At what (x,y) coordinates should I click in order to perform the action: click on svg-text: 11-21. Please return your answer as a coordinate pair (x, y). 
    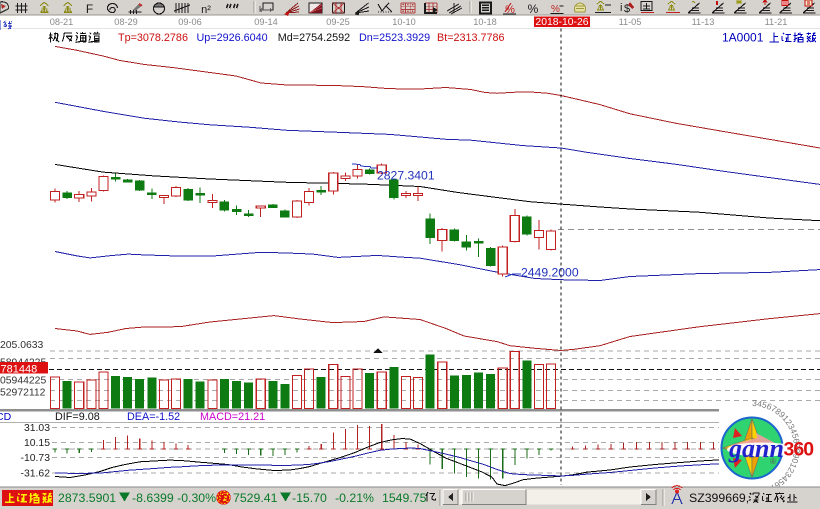
    Looking at the image, I should click on (776, 22).